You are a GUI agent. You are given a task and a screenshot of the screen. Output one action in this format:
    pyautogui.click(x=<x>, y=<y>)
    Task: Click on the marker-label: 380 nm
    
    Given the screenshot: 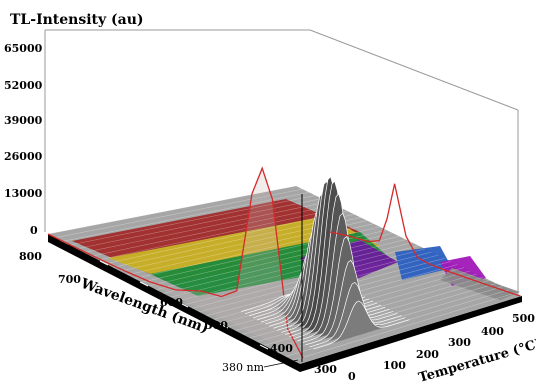 What is the action you would take?
    pyautogui.click(x=243, y=367)
    